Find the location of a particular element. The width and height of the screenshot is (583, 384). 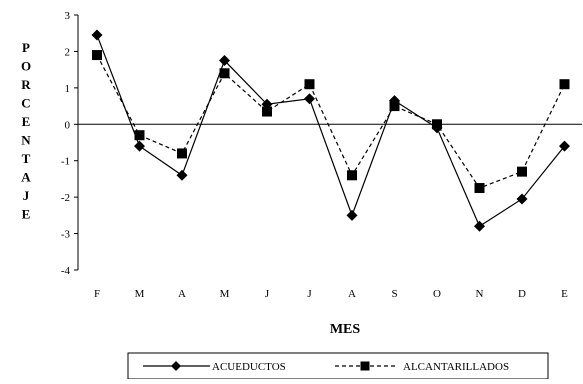

y-axis-title-letter: P is located at coordinates (26, 47).